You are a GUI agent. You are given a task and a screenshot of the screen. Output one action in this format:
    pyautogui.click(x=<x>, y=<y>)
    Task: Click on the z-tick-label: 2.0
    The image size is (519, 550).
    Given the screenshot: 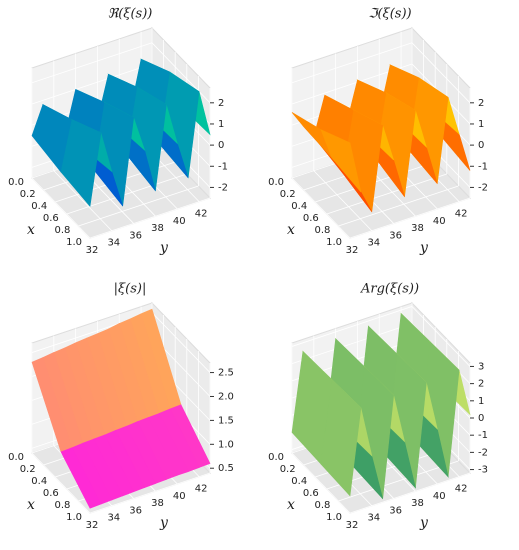 What is the action you would take?
    pyautogui.click(x=226, y=396)
    